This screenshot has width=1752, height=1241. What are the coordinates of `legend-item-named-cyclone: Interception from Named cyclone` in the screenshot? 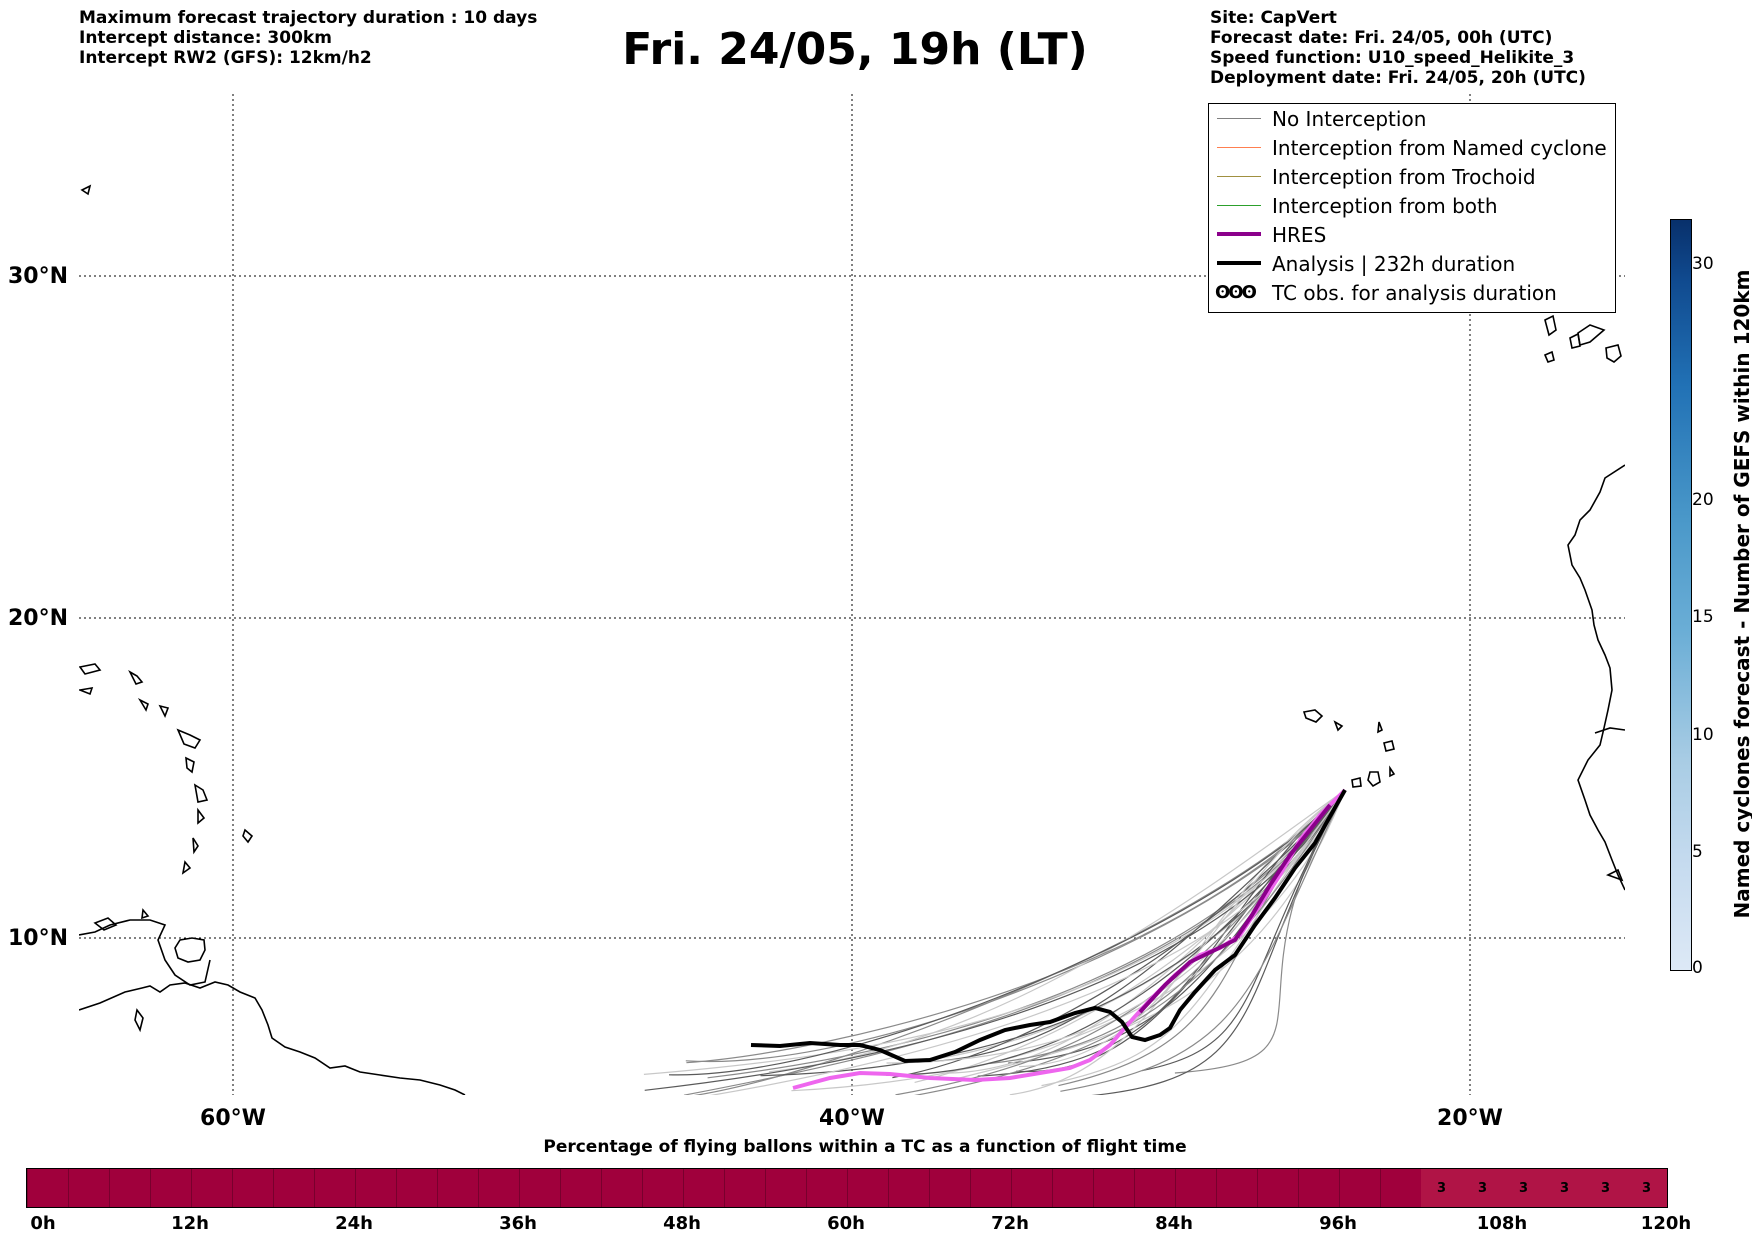 It's located at (1412, 148).